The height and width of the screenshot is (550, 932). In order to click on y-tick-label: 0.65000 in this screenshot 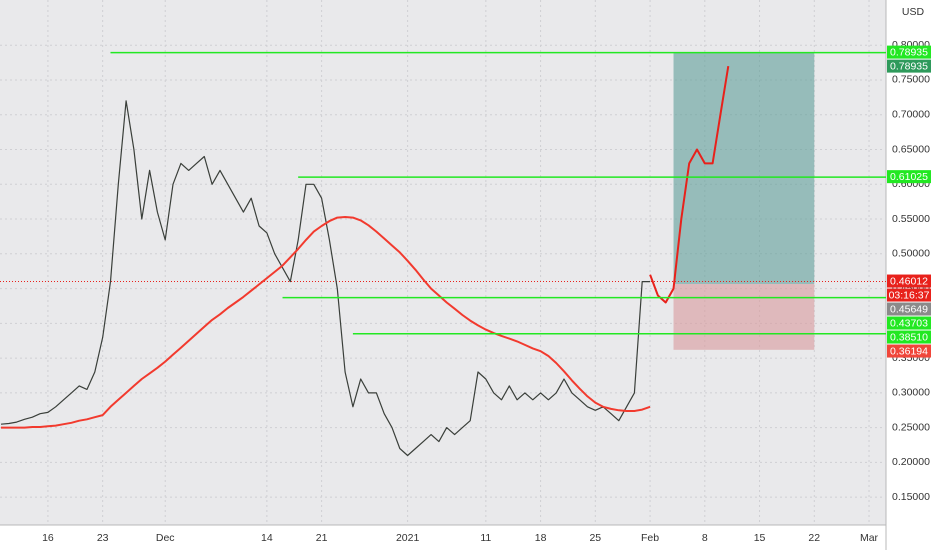, I will do `click(911, 149)`.